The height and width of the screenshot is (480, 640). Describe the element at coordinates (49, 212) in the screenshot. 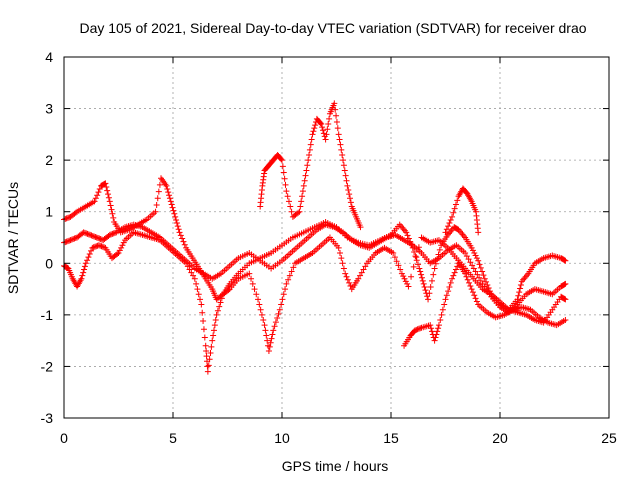

I see `y-tick-label: 1` at that location.